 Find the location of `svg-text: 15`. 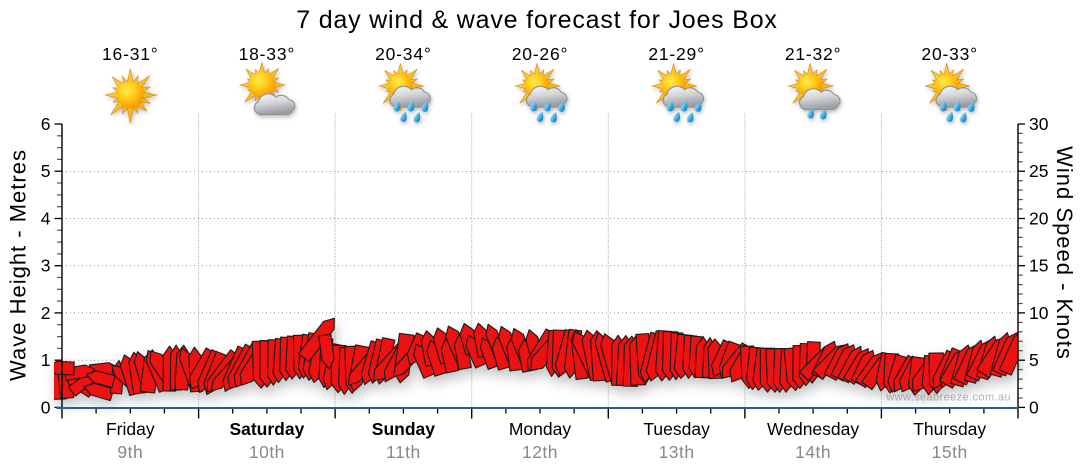

svg-text: 15 is located at coordinates (1038, 266).